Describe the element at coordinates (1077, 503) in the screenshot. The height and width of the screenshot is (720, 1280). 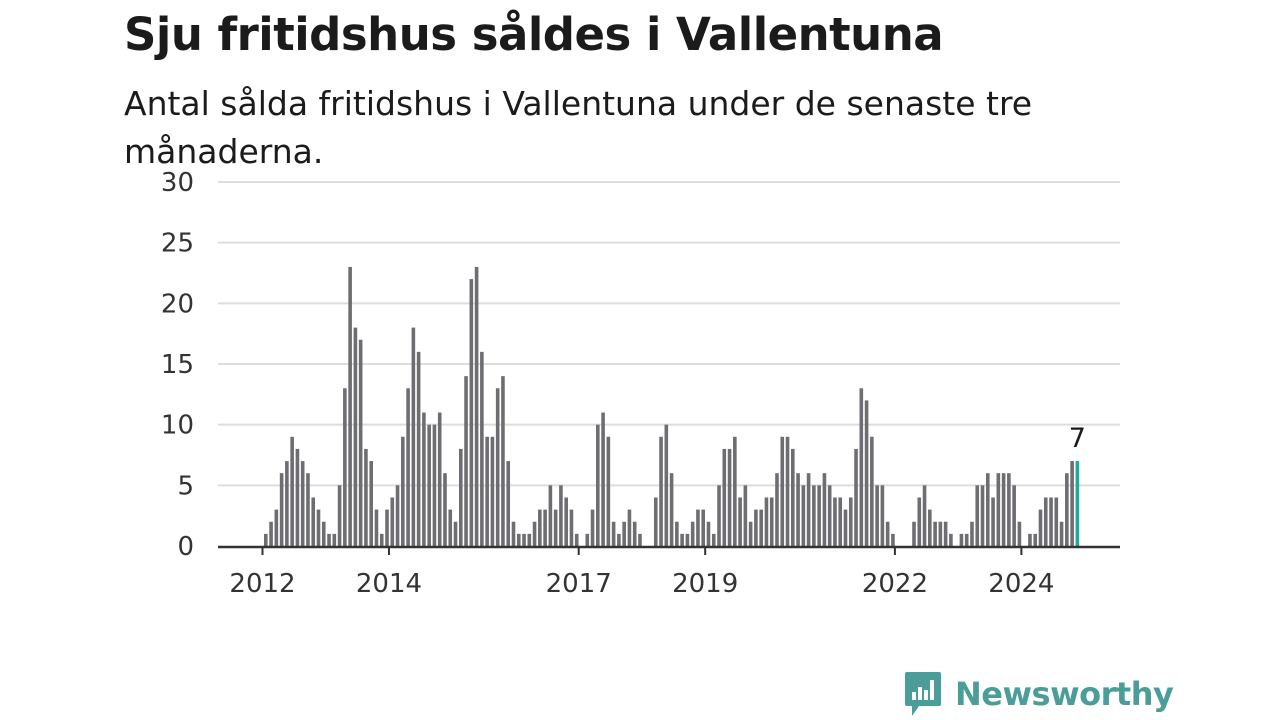
I see `bar-highlight` at that location.